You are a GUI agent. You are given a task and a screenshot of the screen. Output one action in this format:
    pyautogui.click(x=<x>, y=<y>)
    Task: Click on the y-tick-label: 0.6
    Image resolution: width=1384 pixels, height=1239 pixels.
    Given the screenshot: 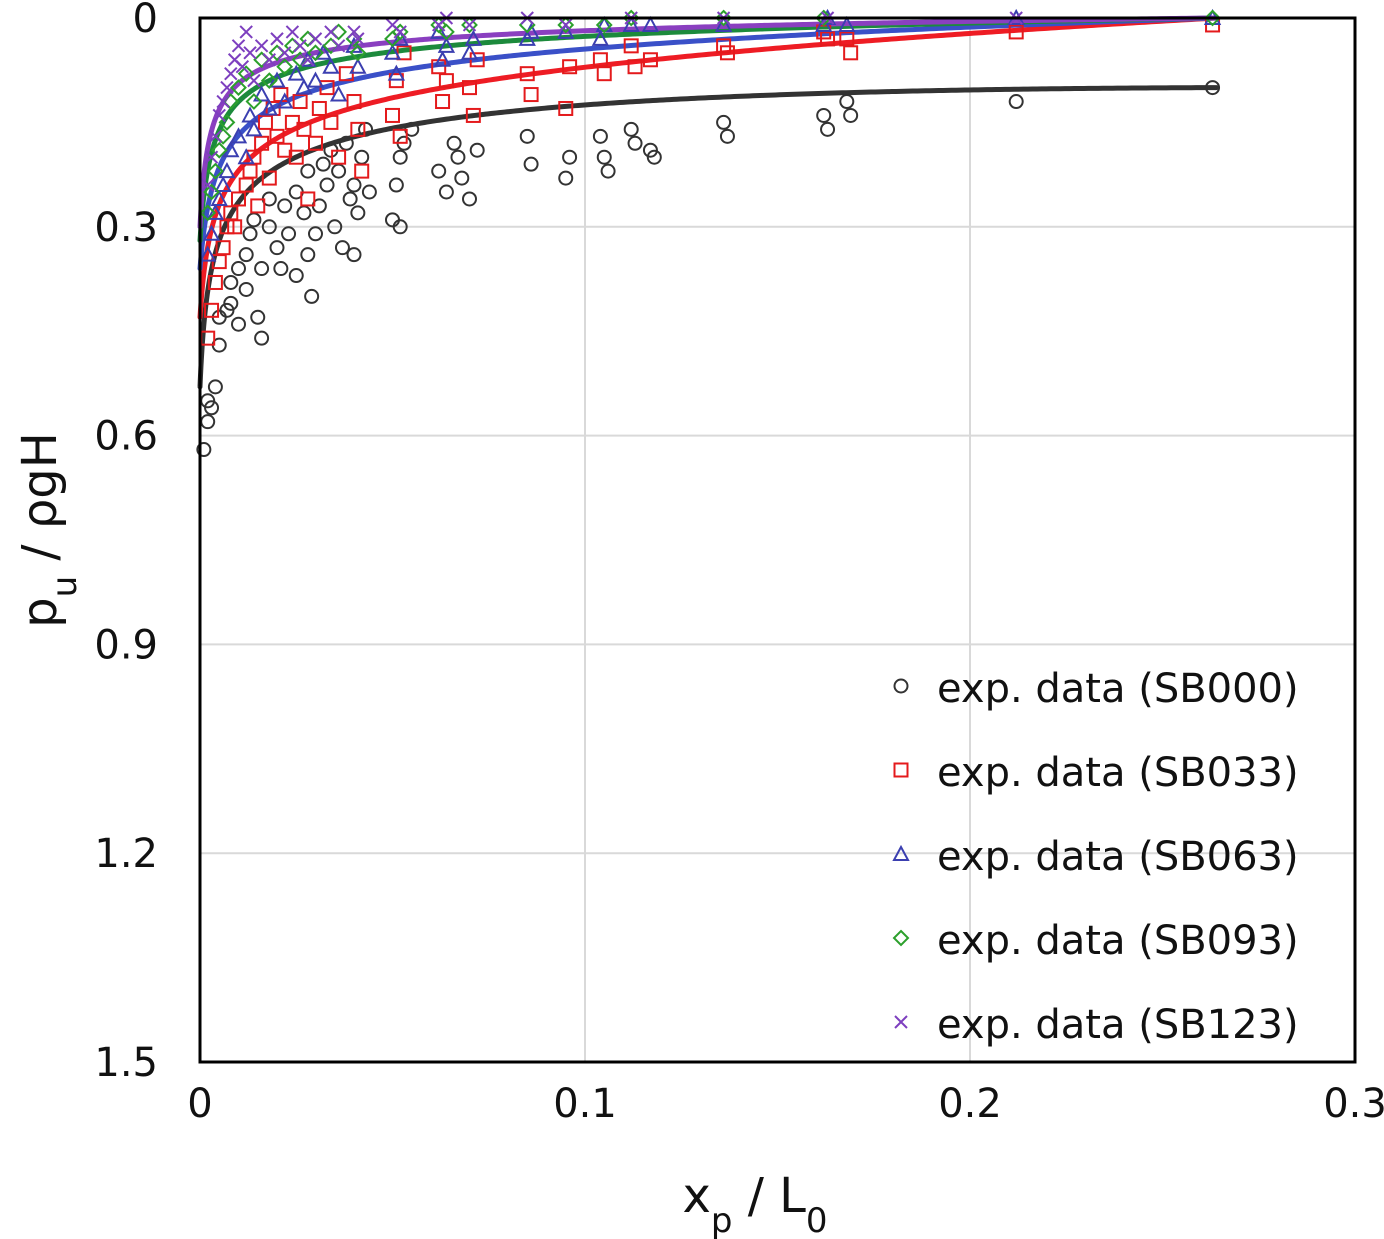 What is the action you would take?
    pyautogui.click(x=126, y=437)
    